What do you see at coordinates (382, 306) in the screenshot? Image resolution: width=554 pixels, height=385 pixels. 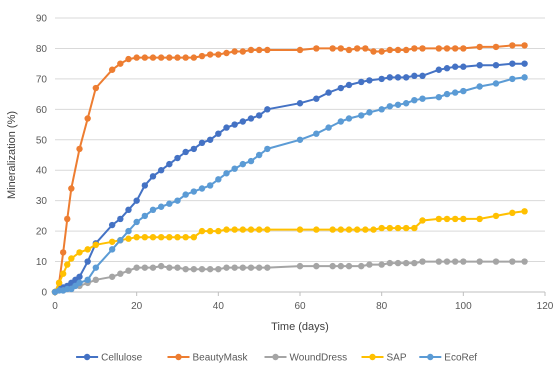 I see `x-tick-label: 80` at bounding box center [382, 306].